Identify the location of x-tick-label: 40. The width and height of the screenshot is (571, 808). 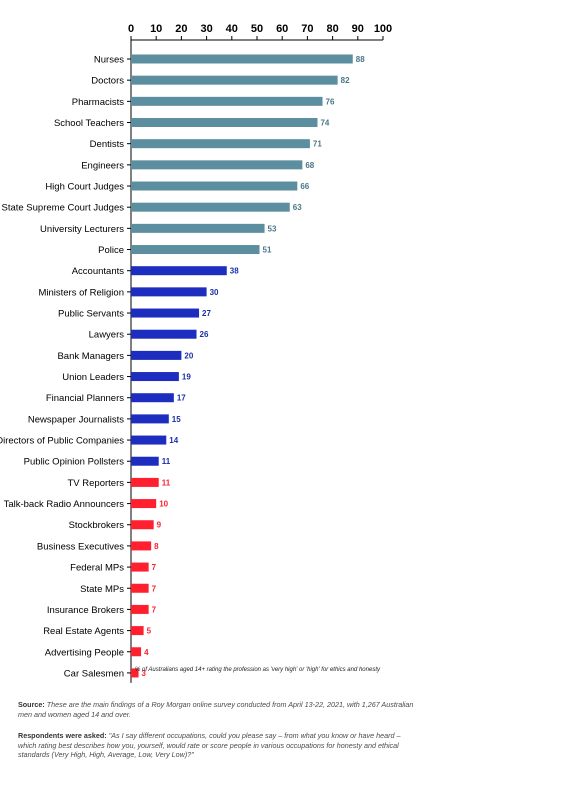
(232, 29).